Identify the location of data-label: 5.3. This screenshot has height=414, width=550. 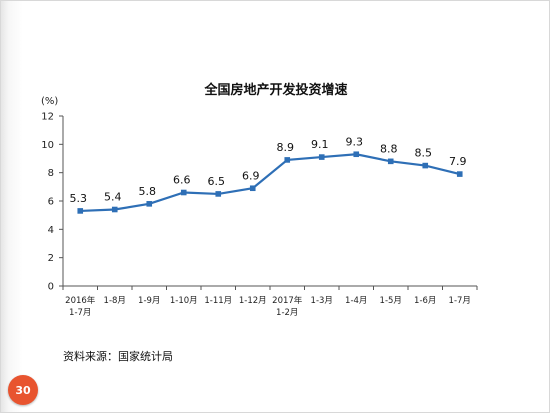
(79, 198).